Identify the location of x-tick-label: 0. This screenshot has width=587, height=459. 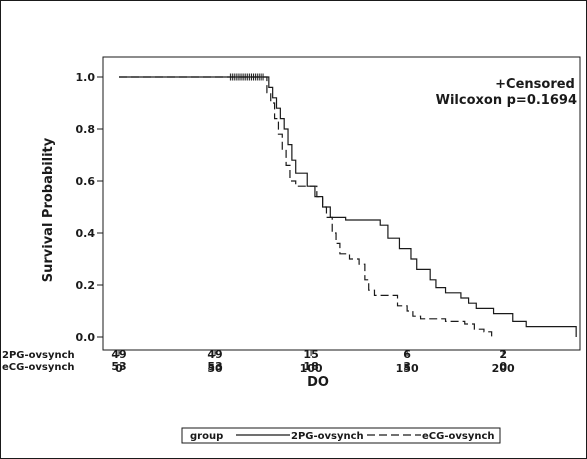
(119, 368).